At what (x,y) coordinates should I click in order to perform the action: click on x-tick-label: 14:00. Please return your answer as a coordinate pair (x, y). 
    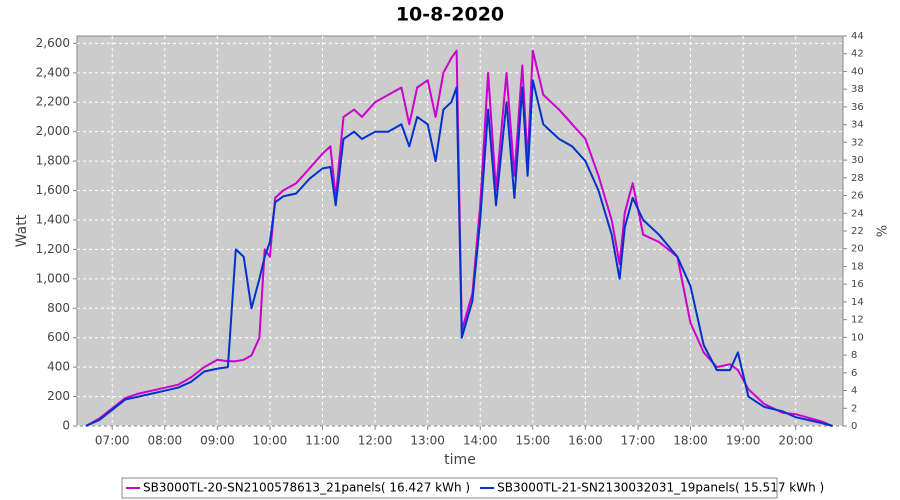
    Looking at the image, I should click on (480, 441).